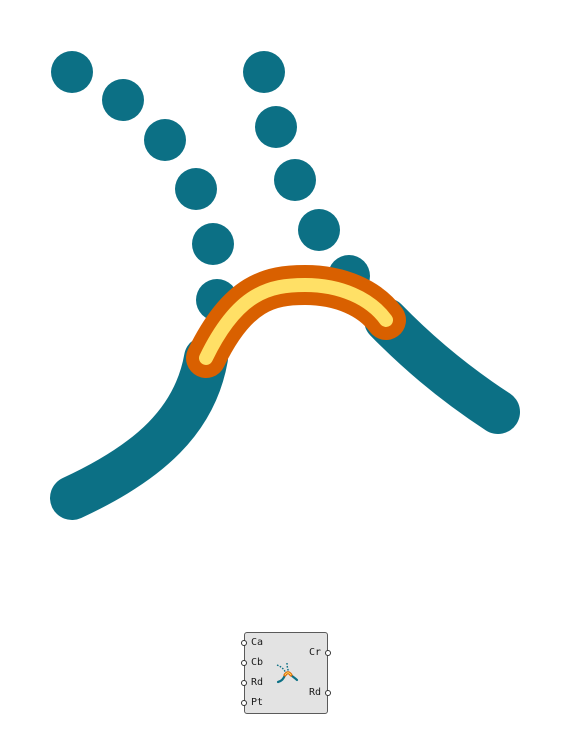 The height and width of the screenshot is (744, 572). What do you see at coordinates (244, 703) in the screenshot?
I see `input-grip-pt` at bounding box center [244, 703].